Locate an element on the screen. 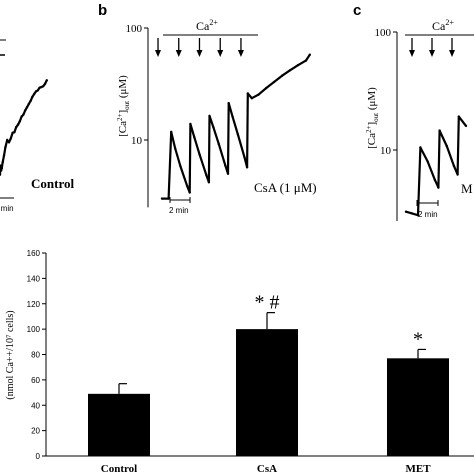 This screenshot has height=474, width=474. panel-d-y-label: (nmol Ca++/10⁷ cells) is located at coordinates (10, 354).